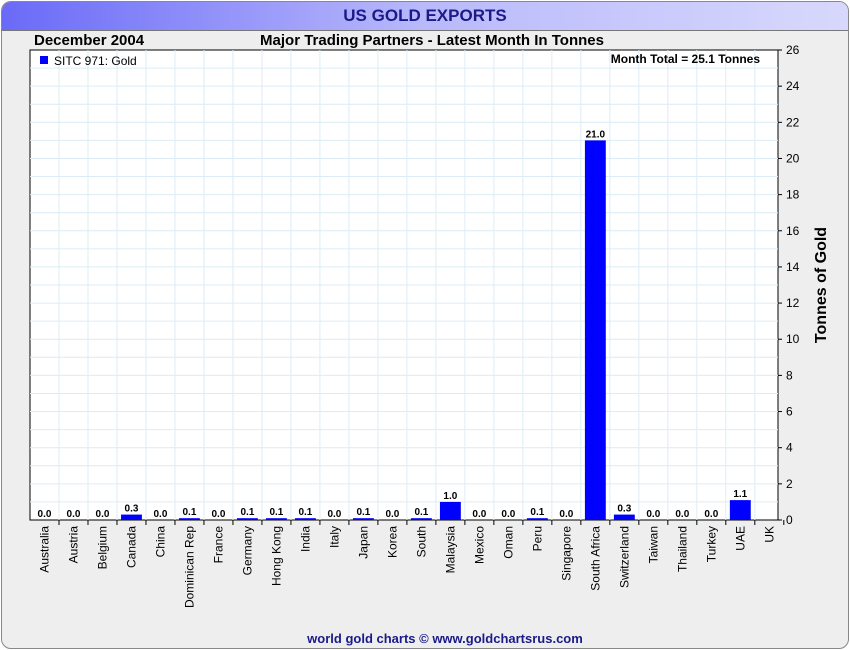 The height and width of the screenshot is (650, 850). I want to click on x-tick-label: Canada, so click(131, 547).